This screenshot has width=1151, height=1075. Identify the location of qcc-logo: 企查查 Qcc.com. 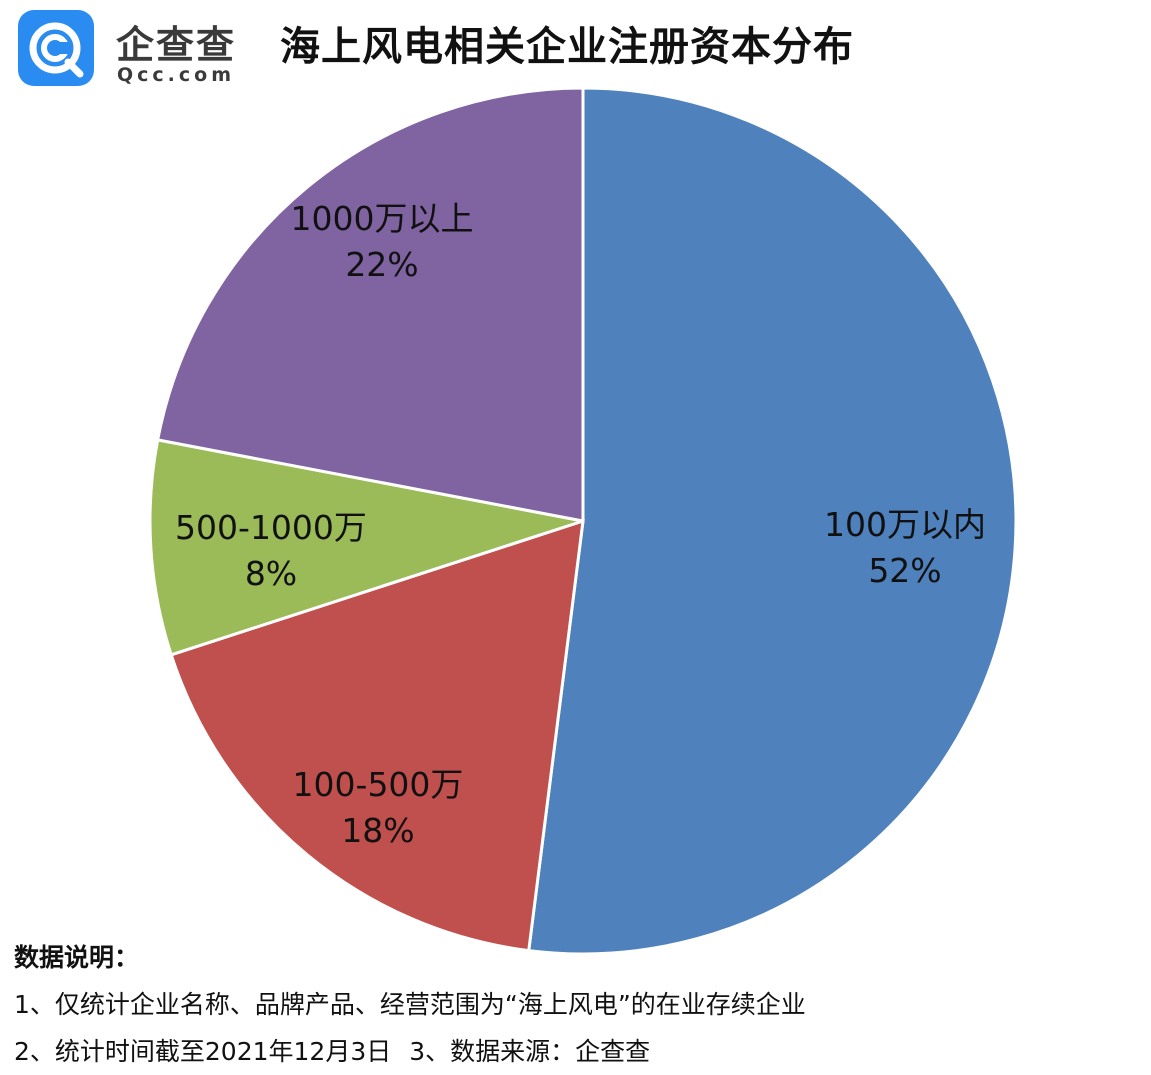
(133, 50).